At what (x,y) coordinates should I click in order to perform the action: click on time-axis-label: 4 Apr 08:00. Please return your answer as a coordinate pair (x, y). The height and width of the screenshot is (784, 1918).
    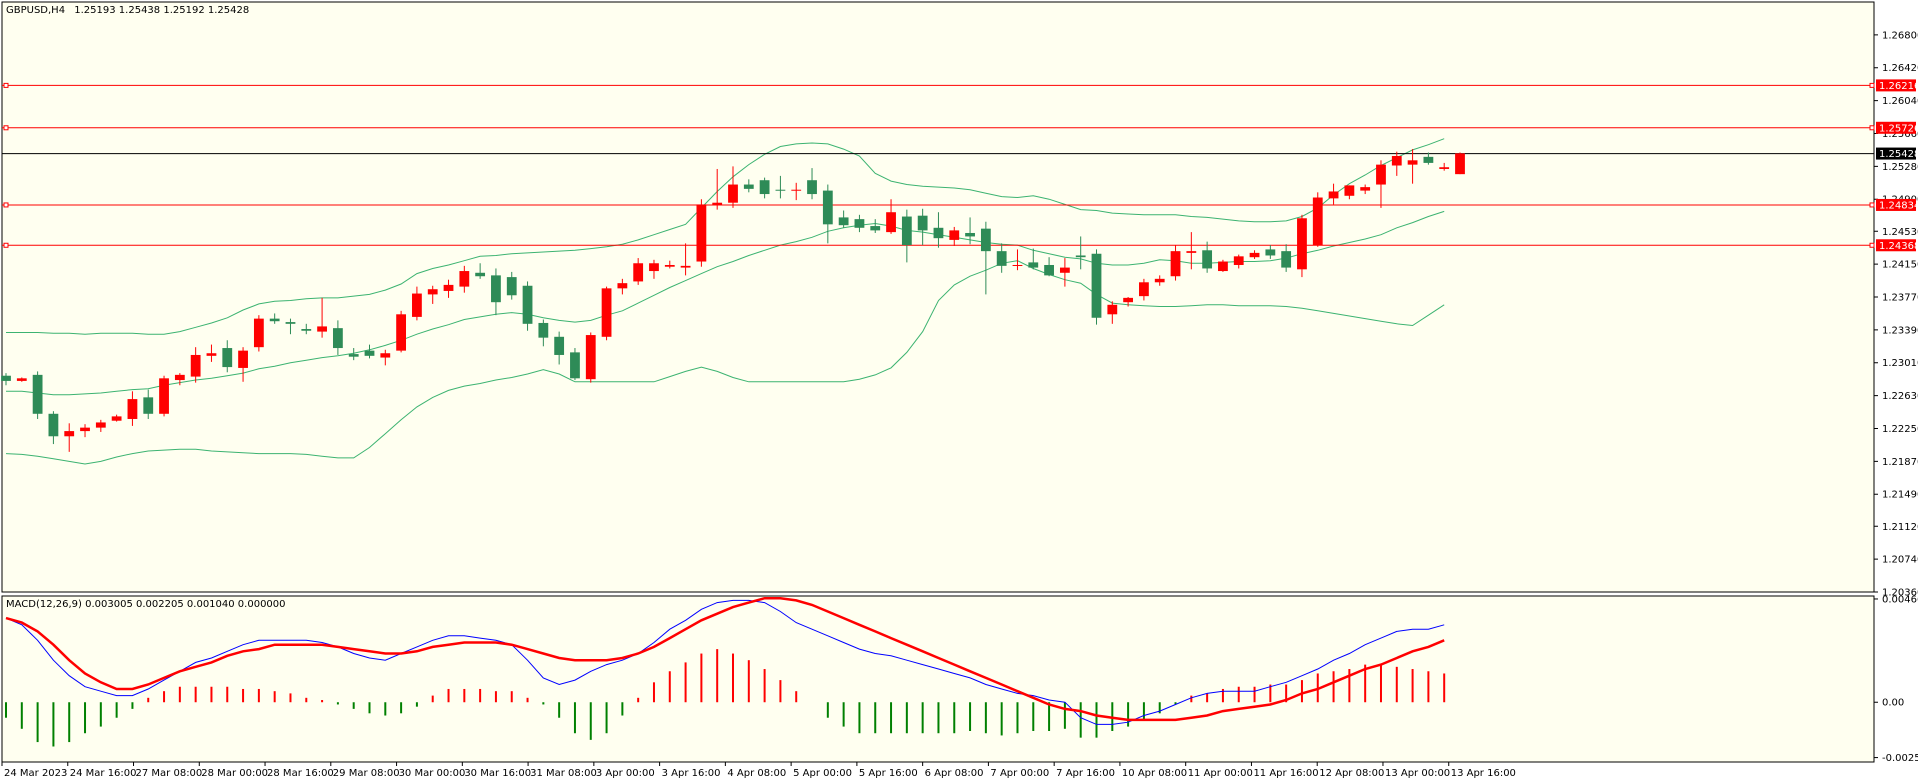
    Looking at the image, I should click on (756, 773).